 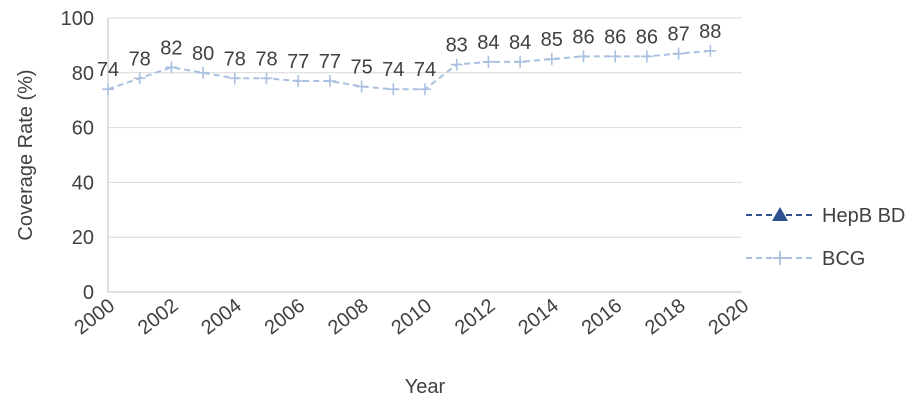 I want to click on x-tick-label: 2004, so click(x=221, y=317).